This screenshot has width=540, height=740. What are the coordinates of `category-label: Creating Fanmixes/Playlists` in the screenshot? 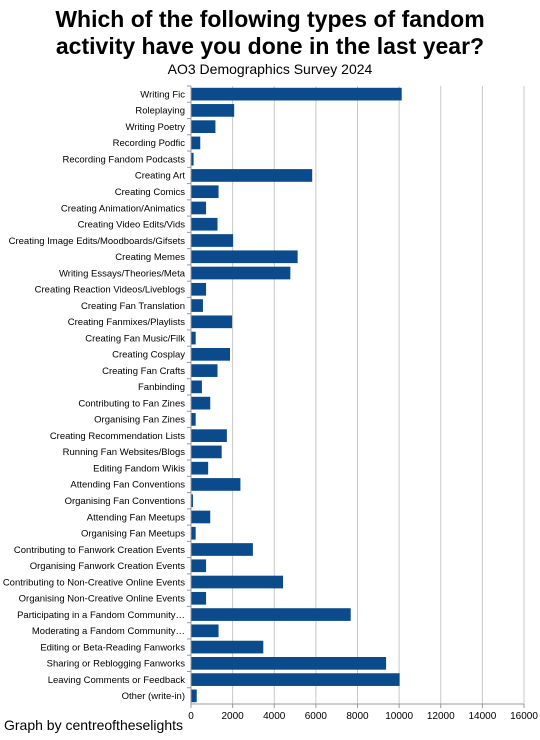 It's located at (126, 322).